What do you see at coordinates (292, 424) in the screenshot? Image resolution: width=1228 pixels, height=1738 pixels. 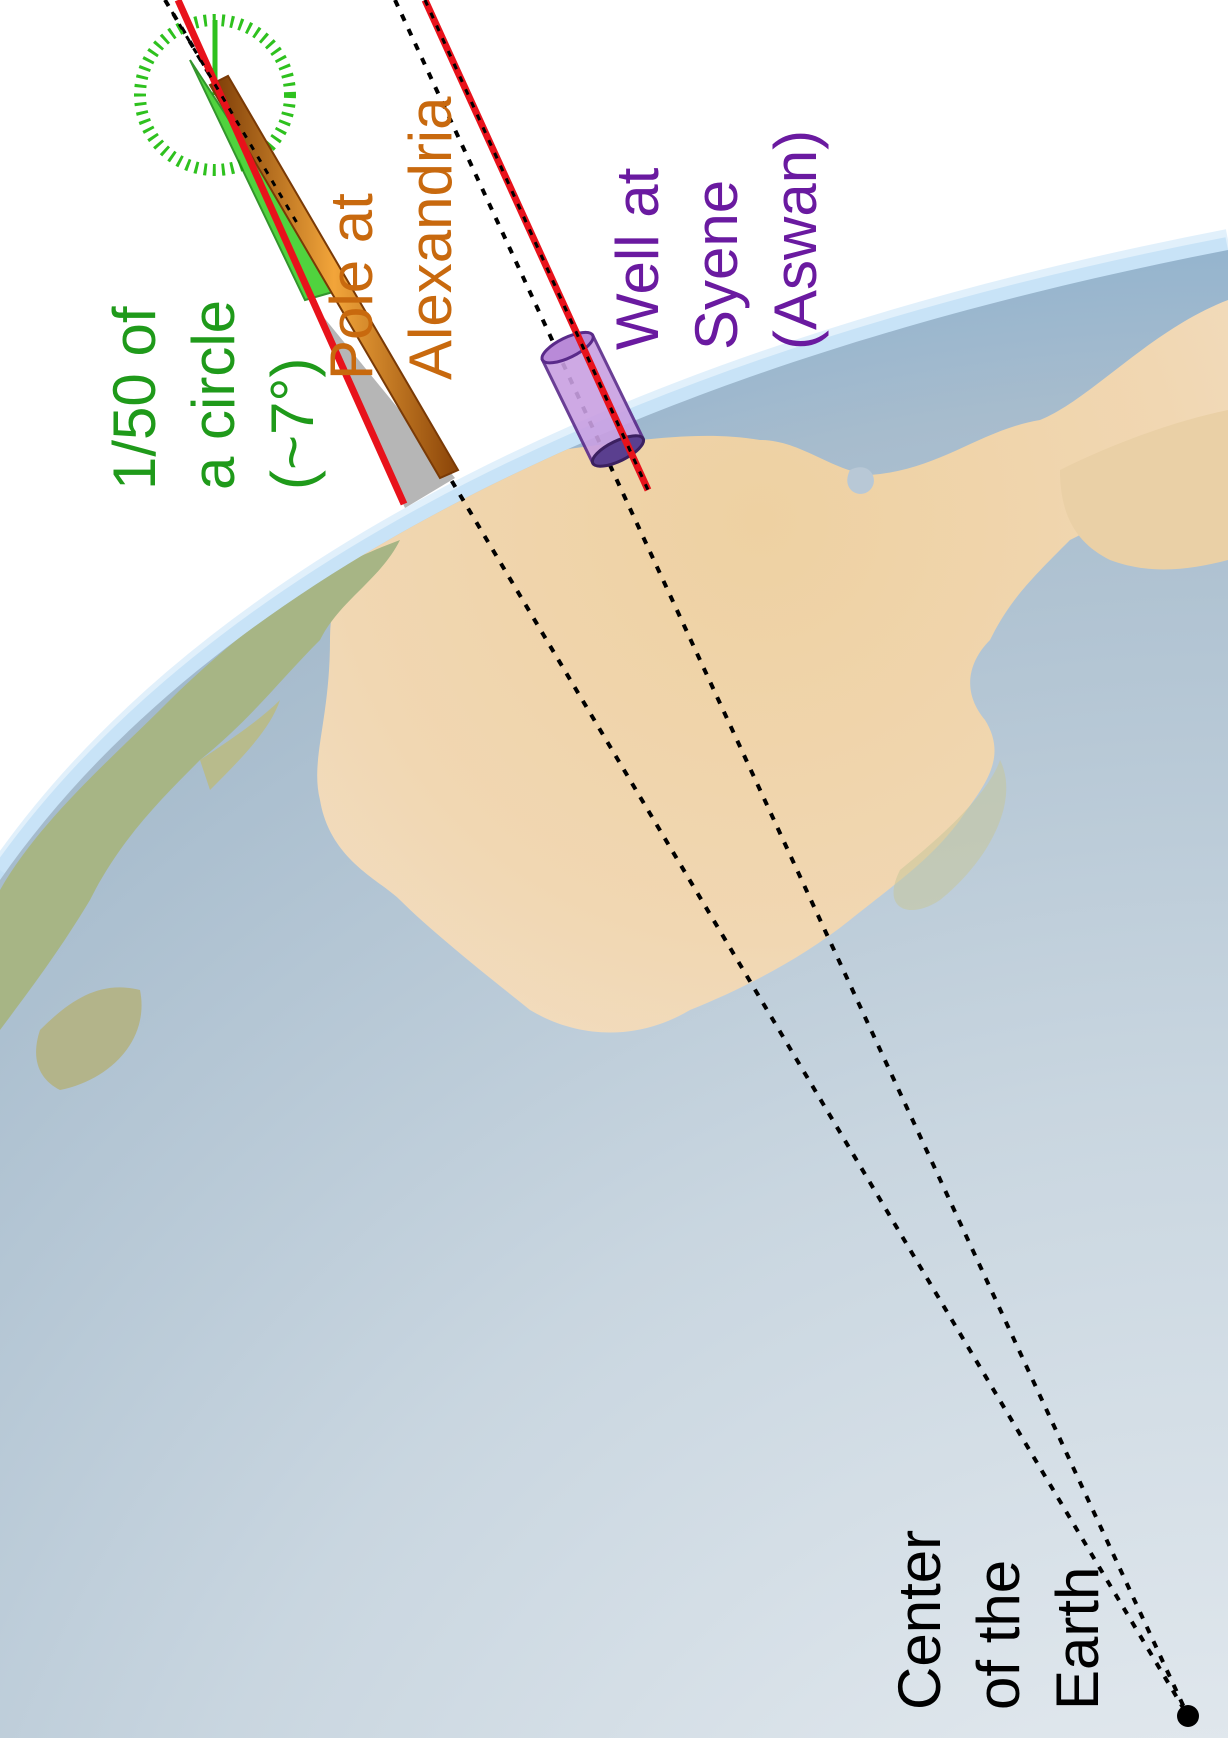 I see `label-angle-line3: (~7°)` at bounding box center [292, 424].